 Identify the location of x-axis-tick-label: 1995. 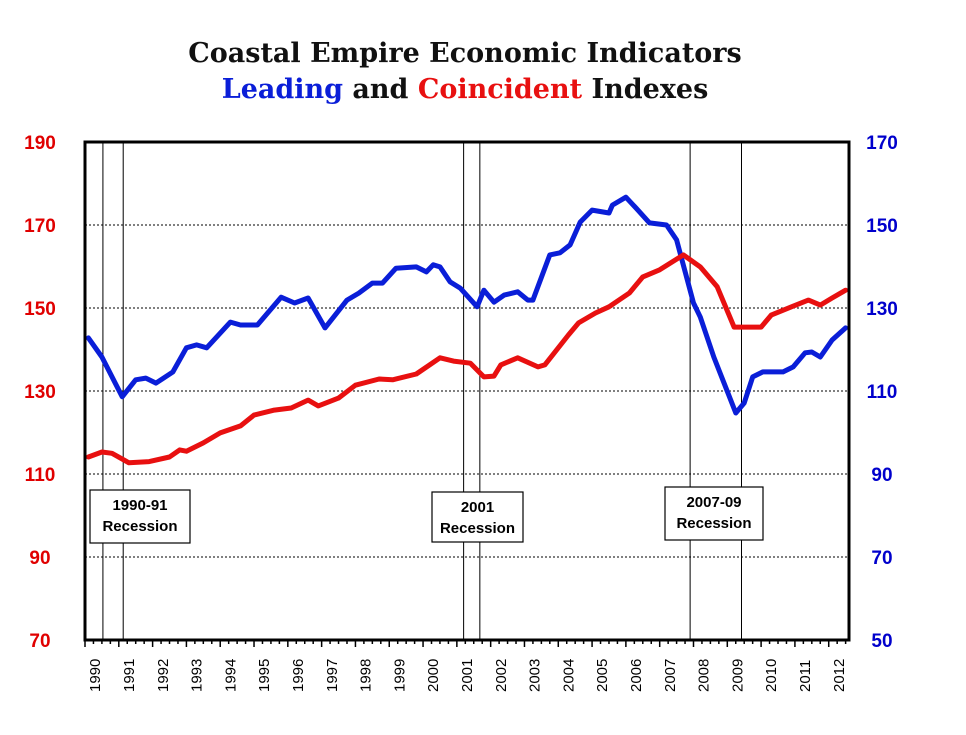
(264, 675).